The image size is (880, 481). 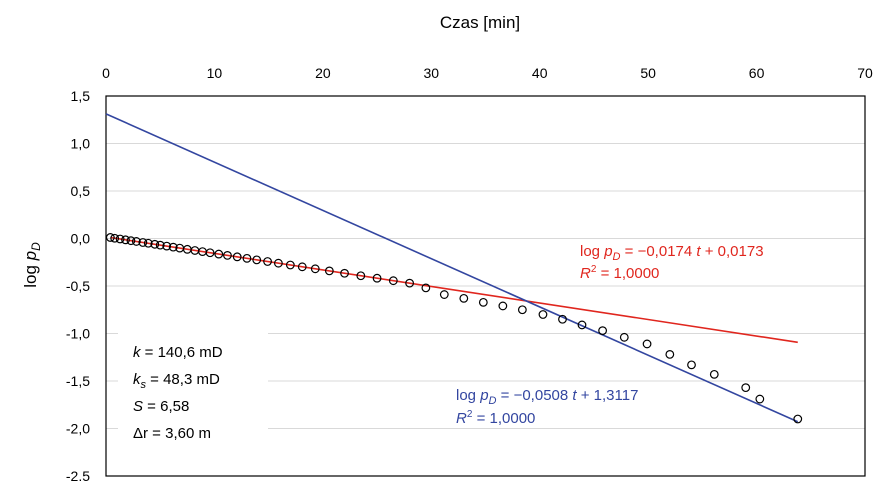 What do you see at coordinates (480, 22) in the screenshot?
I see `x-axis-title: Czas [min]` at bounding box center [480, 22].